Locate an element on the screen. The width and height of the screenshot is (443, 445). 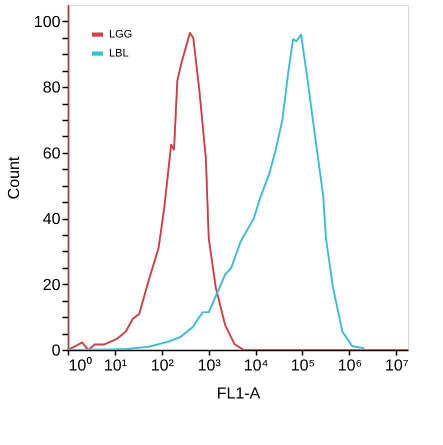
x-tick-label: 10³ is located at coordinates (210, 366).